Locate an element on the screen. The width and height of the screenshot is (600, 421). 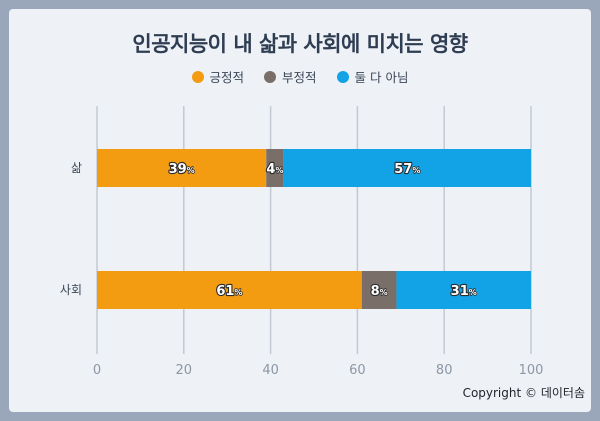
bar-data-label: 4% is located at coordinates (274, 169).